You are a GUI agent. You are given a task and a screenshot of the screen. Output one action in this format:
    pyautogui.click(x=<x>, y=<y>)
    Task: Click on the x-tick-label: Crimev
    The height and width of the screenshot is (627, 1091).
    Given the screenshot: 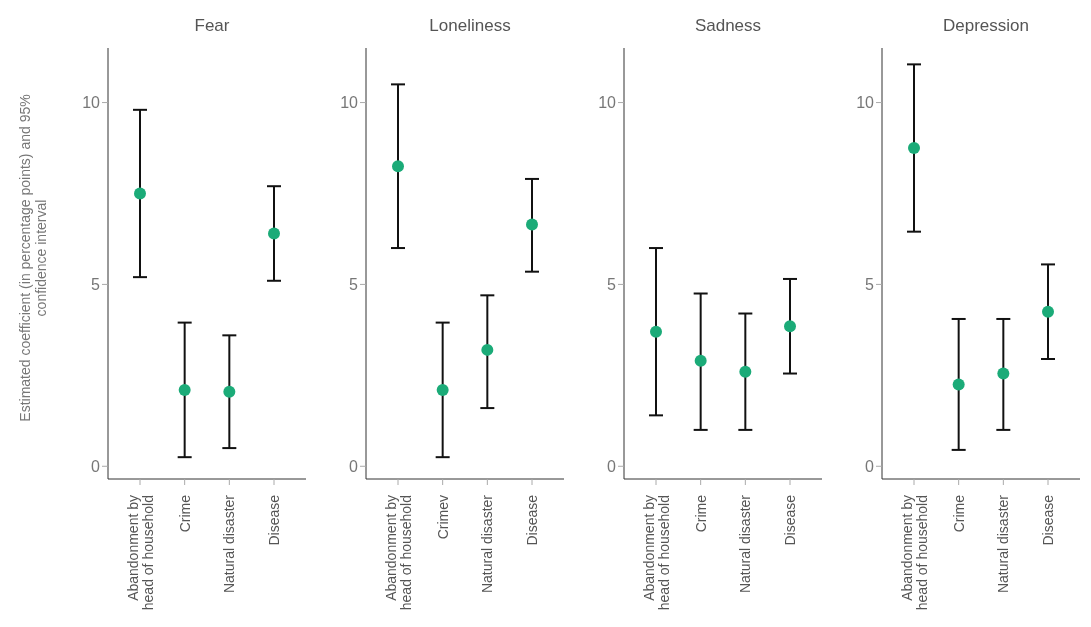 What is the action you would take?
    pyautogui.click(x=442, y=517)
    